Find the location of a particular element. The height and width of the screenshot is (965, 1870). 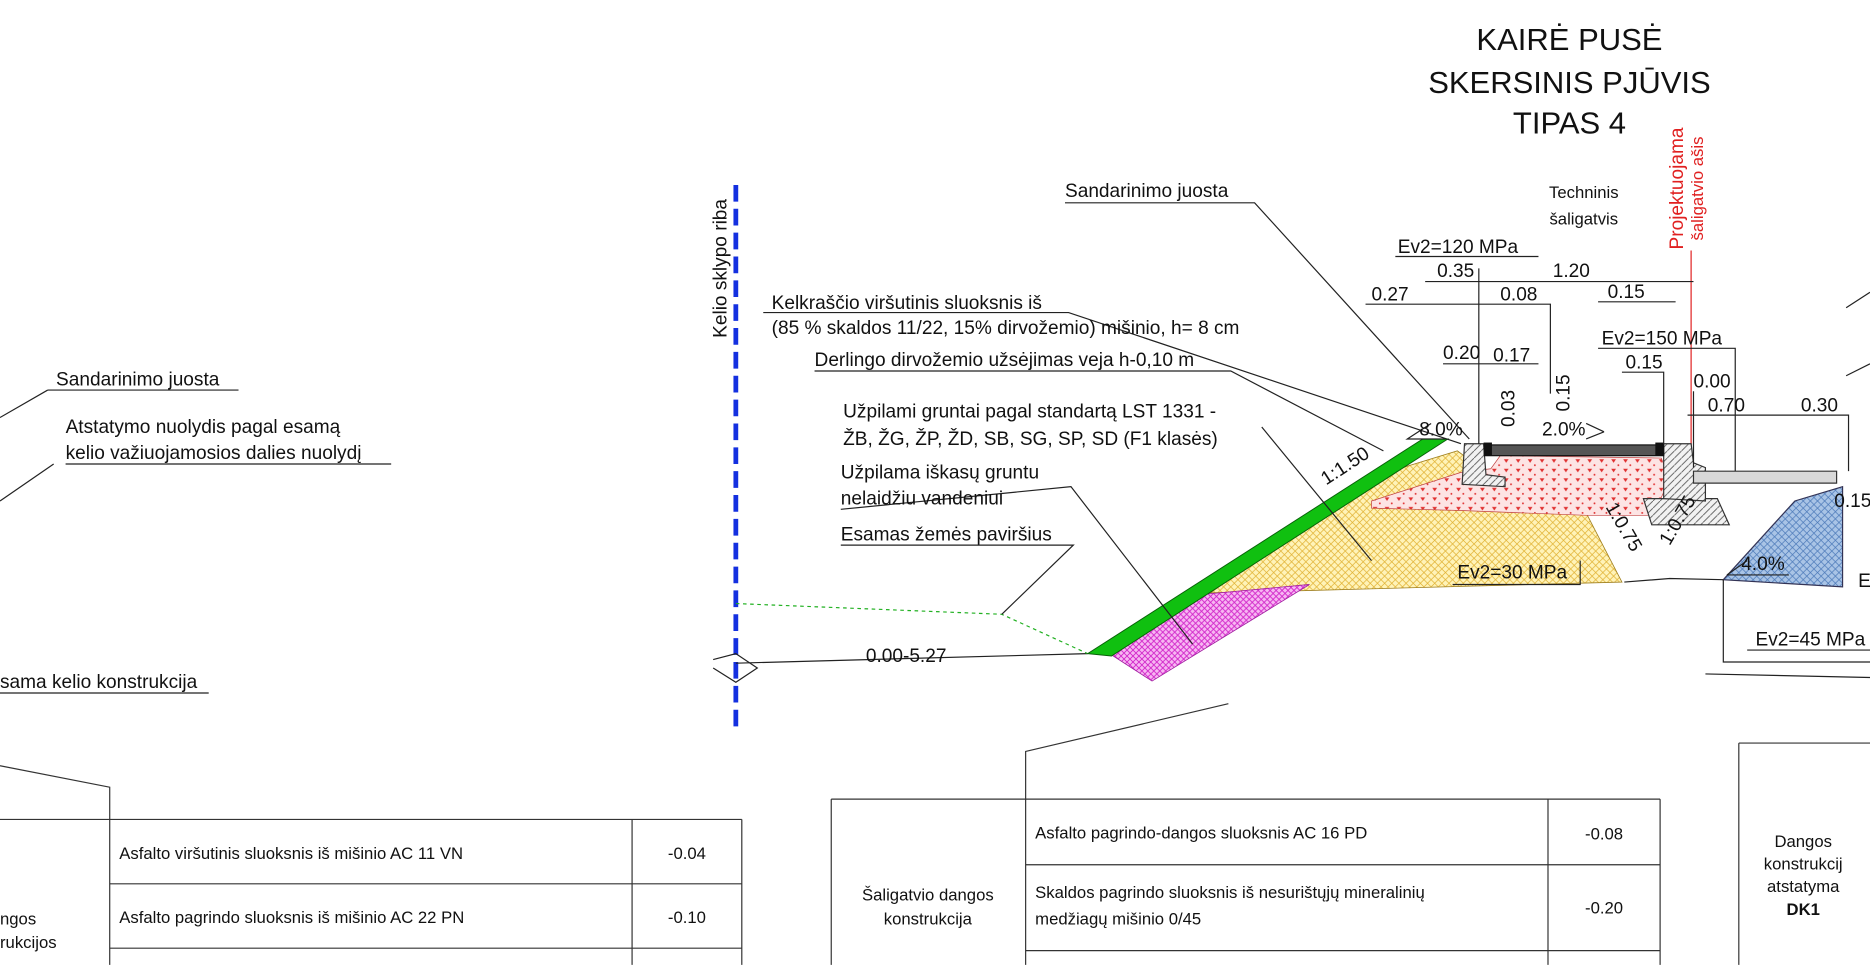

title-line: TIPAS 4 is located at coordinates (1569, 123).